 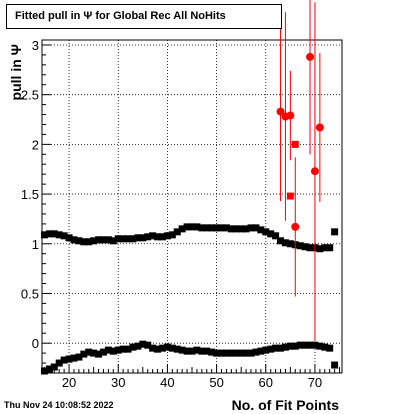 I want to click on y-tick-label: 2, so click(x=35, y=144).